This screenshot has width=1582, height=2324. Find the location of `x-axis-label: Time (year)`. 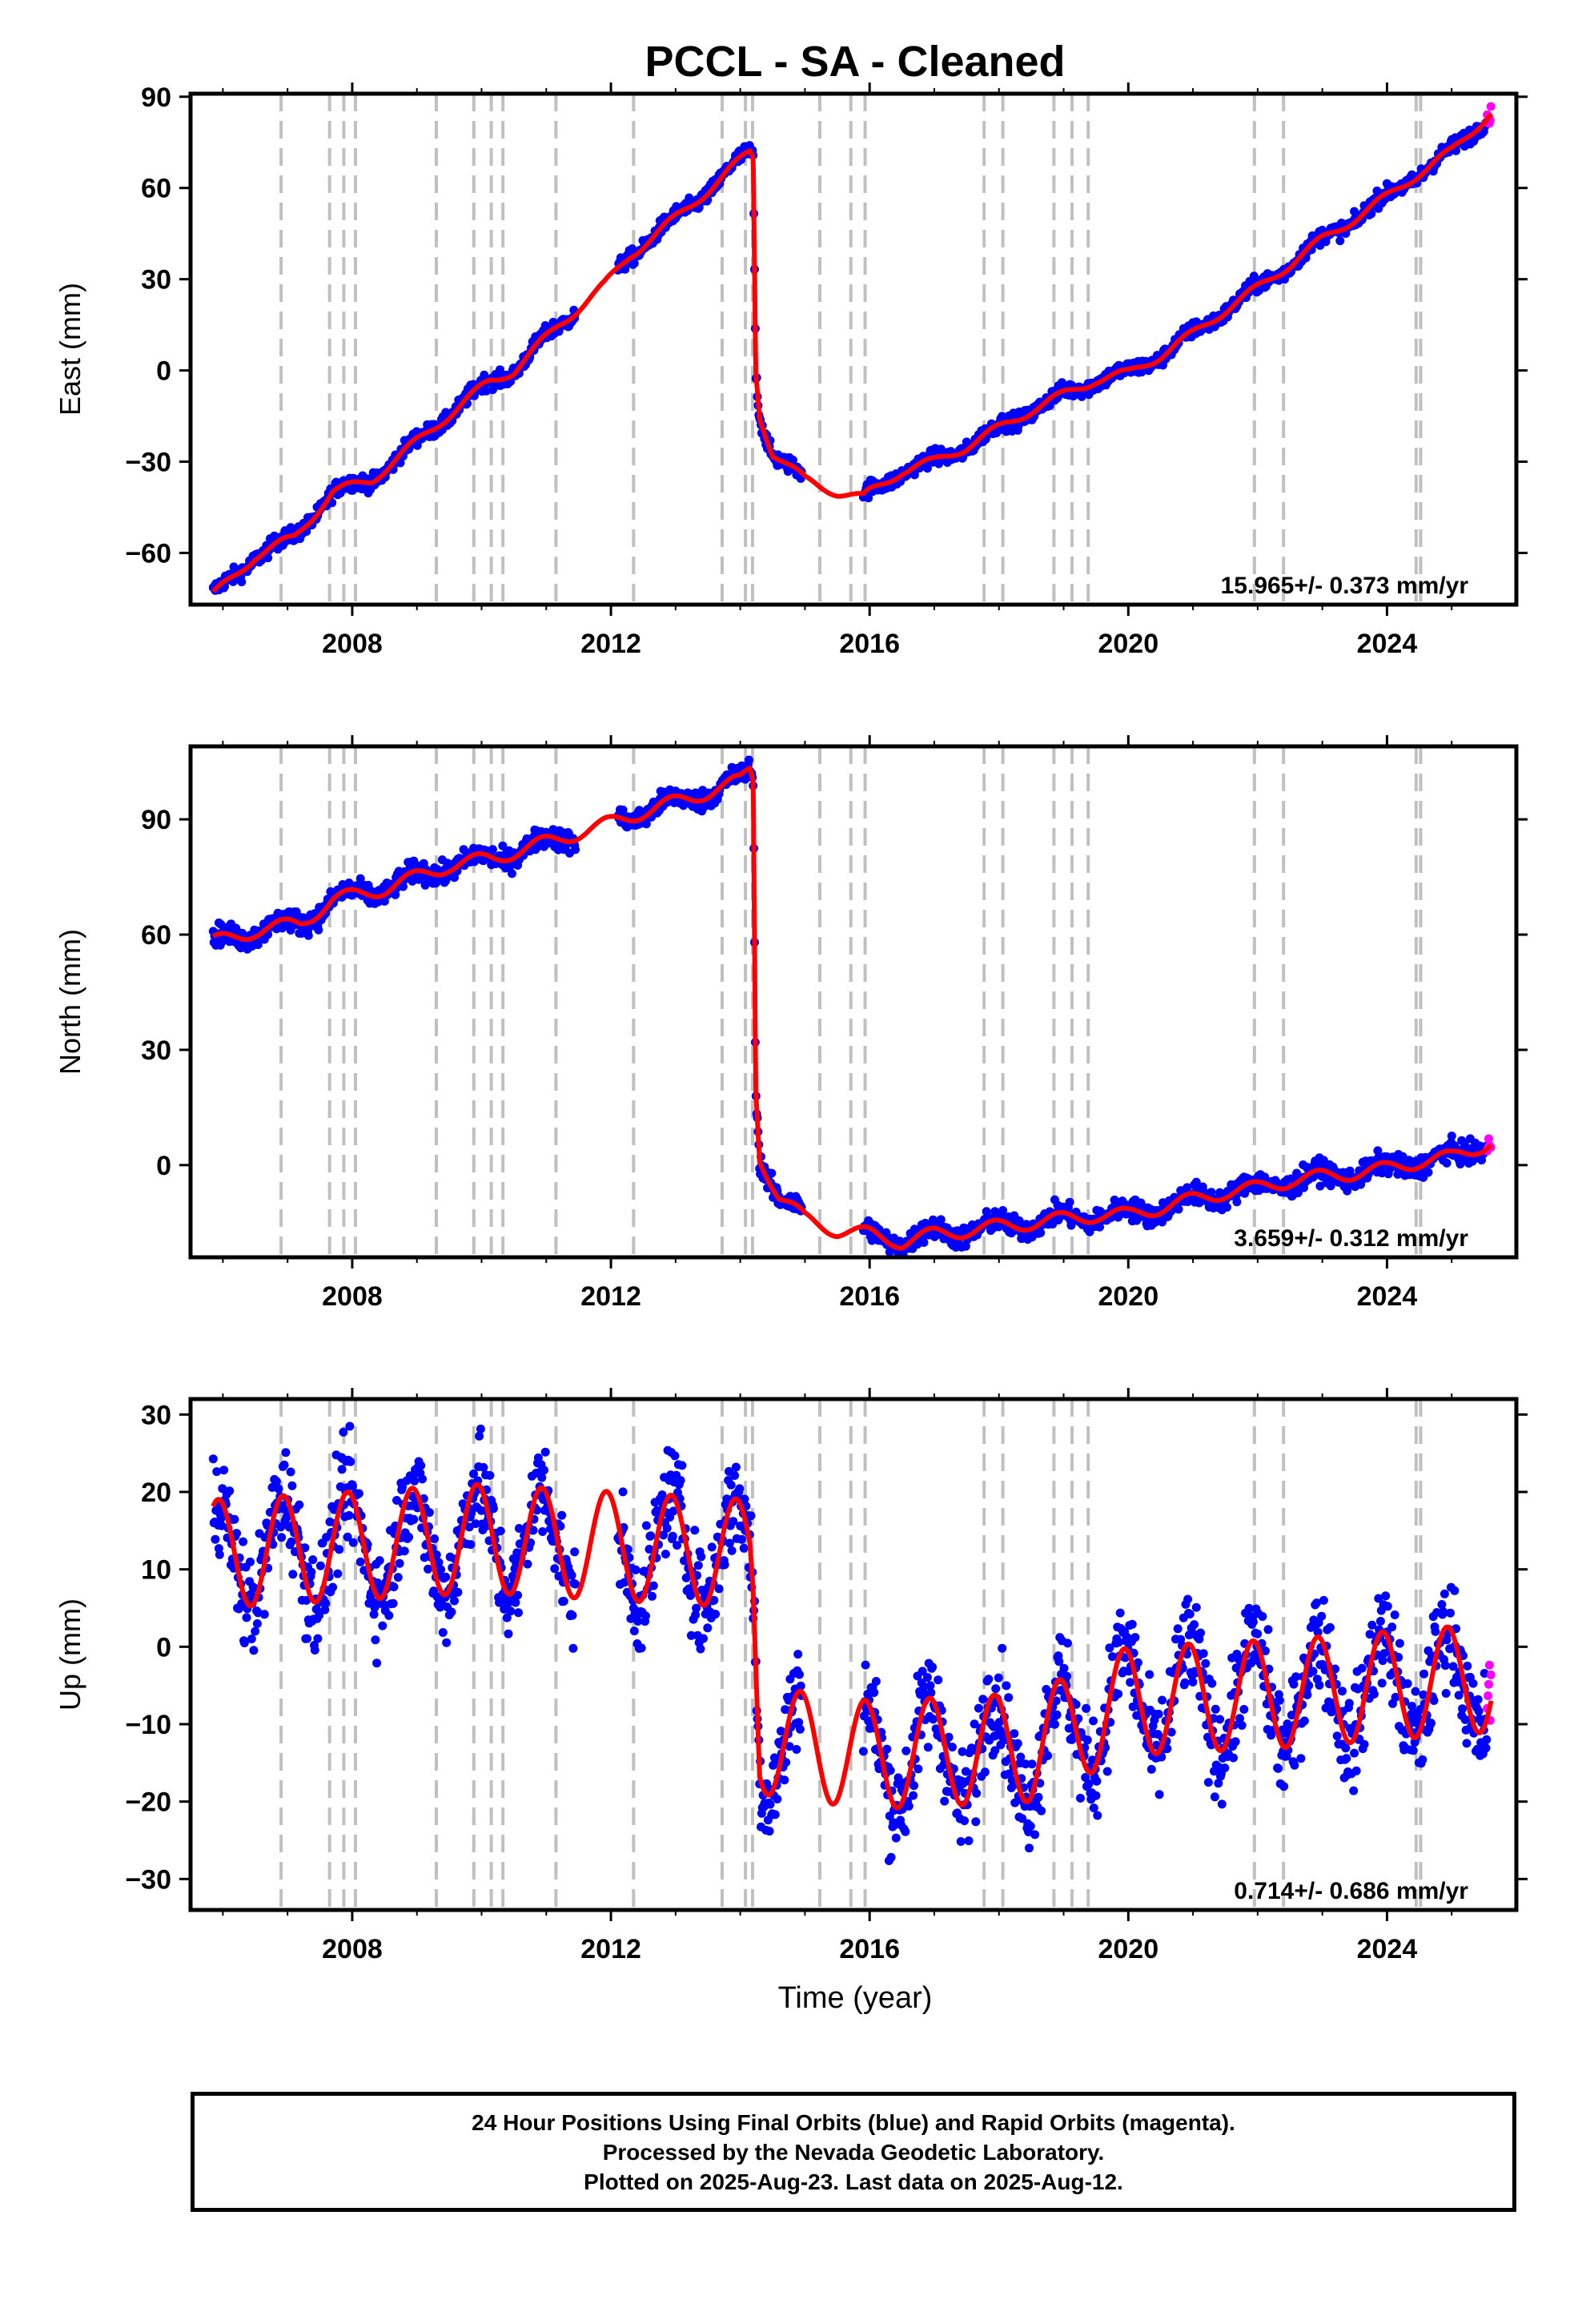

x-axis-label: Time (year) is located at coordinates (855, 1998).